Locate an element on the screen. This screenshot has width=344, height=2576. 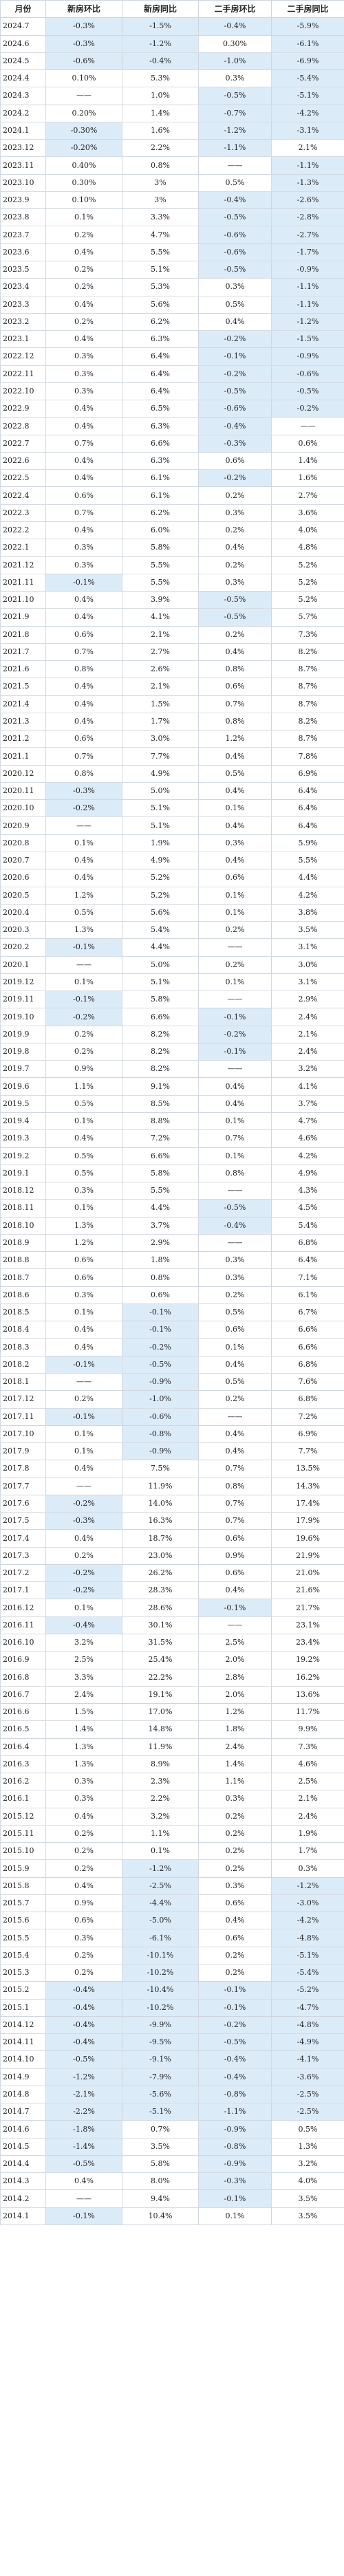
table-row: 2019.12 0.1% 5.1% 0.1% 3.1% is located at coordinates (172, 983).